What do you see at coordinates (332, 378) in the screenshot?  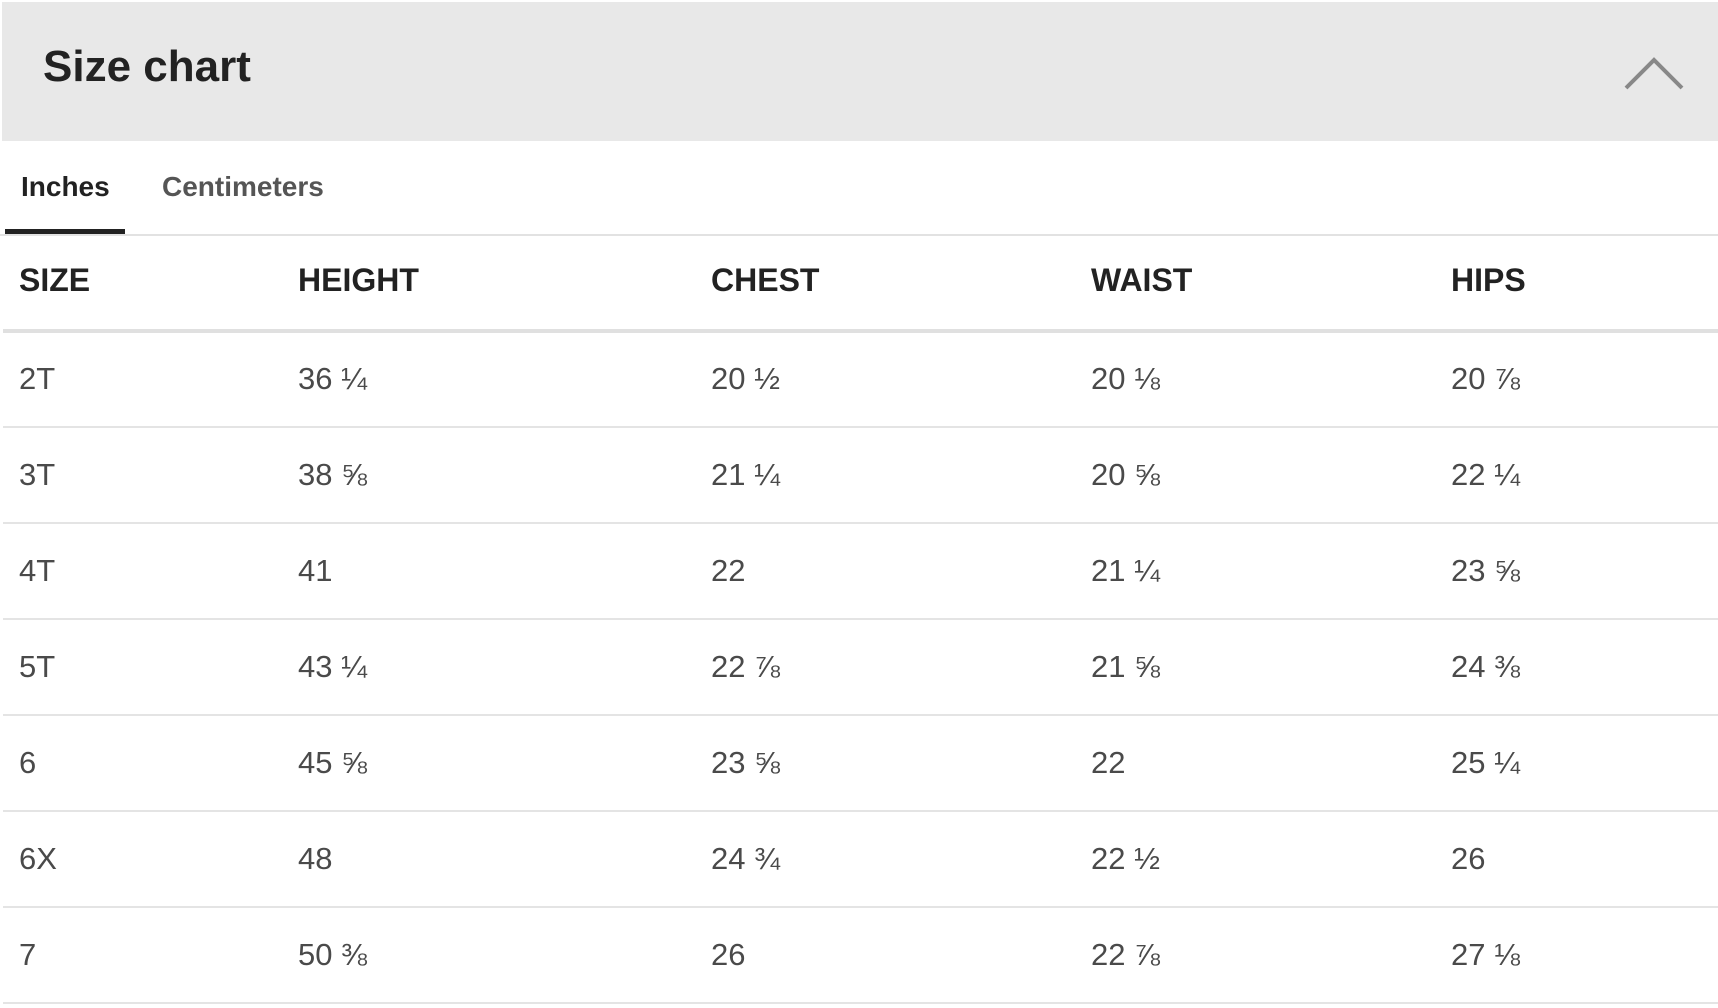 I see `table-cell: 36 ¼` at bounding box center [332, 378].